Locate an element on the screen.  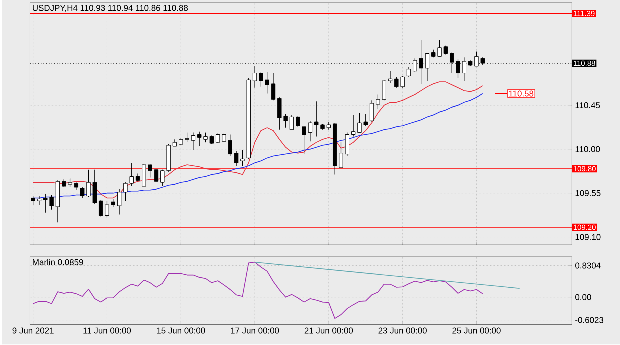
annotation: 110.58 is located at coordinates (521, 93).